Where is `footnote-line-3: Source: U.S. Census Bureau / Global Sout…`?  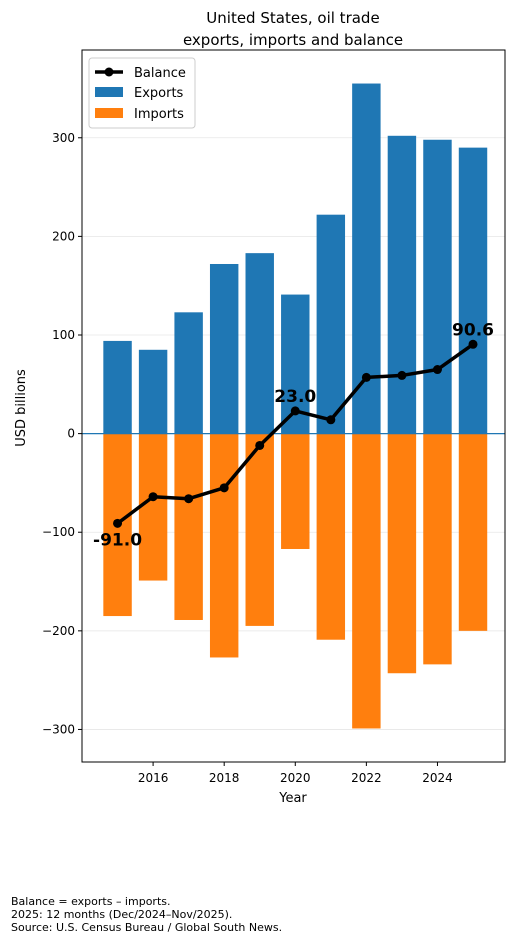 footnote-line-3: Source: U.S. Census Bureau / Global Sout… is located at coordinates (147, 927).